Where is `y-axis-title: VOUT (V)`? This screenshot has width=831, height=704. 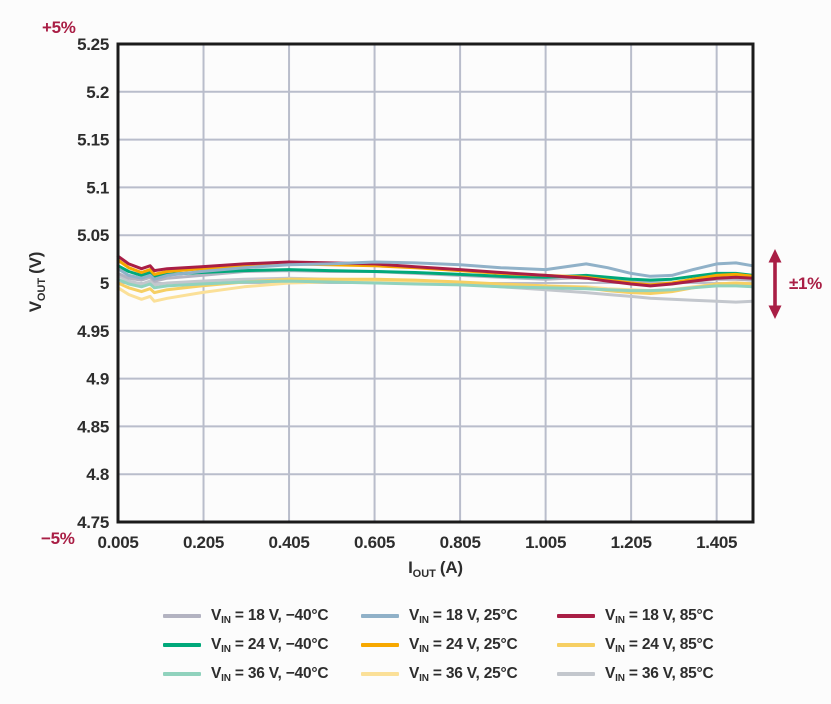 y-axis-title: VOUT (V) is located at coordinates (37, 282).